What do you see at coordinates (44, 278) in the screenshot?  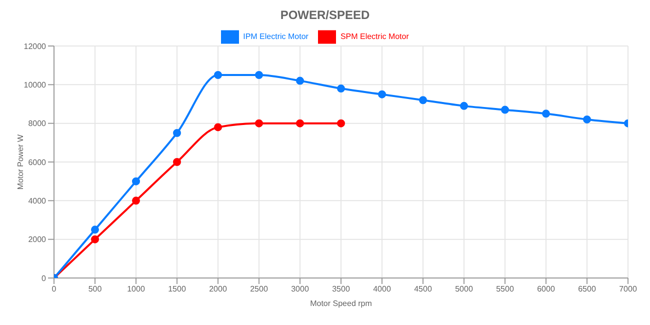 I see `y-tick-label: 0` at bounding box center [44, 278].